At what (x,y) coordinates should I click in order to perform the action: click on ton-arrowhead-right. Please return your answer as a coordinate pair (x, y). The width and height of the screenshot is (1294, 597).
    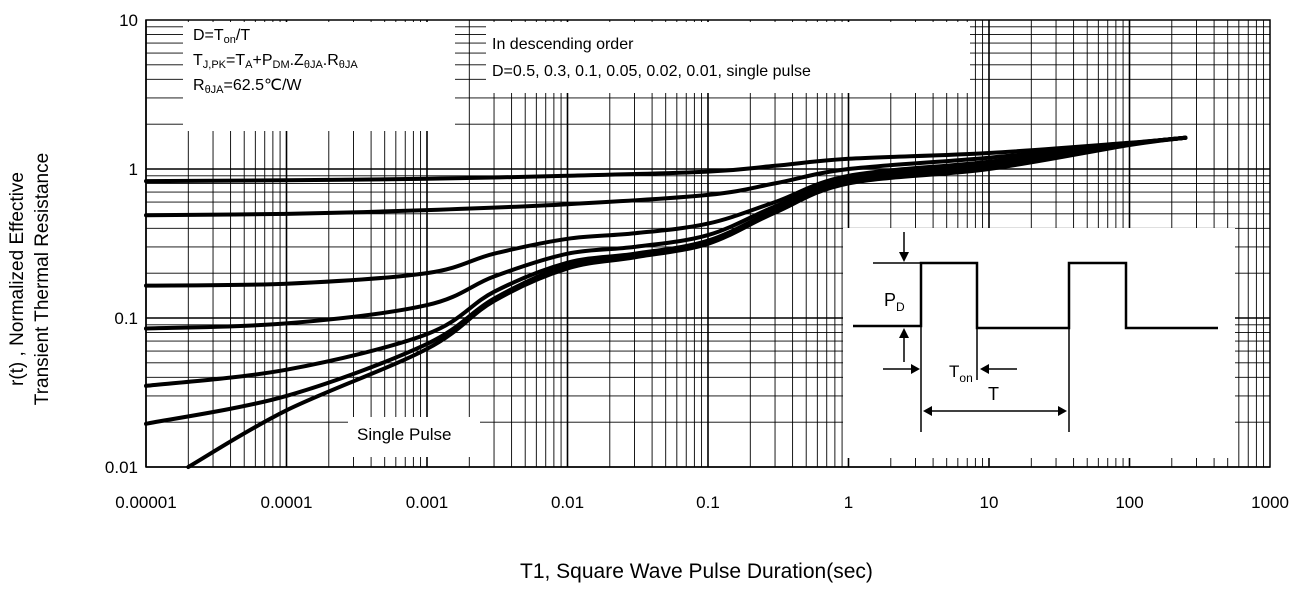
    Looking at the image, I should click on (984, 369).